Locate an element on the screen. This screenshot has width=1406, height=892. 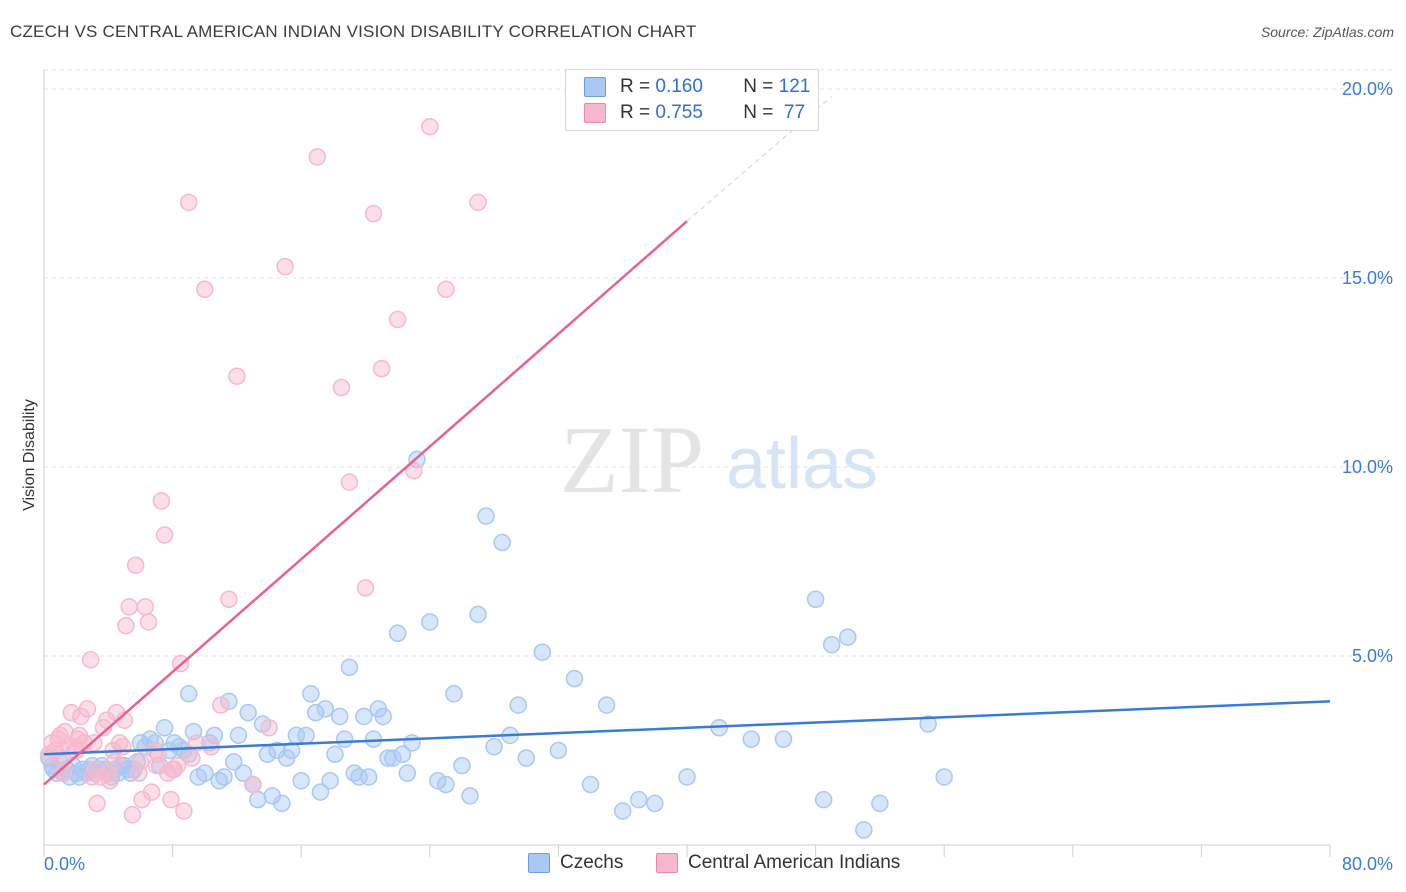
x-tick-label: 0.0% is located at coordinates (64, 864).